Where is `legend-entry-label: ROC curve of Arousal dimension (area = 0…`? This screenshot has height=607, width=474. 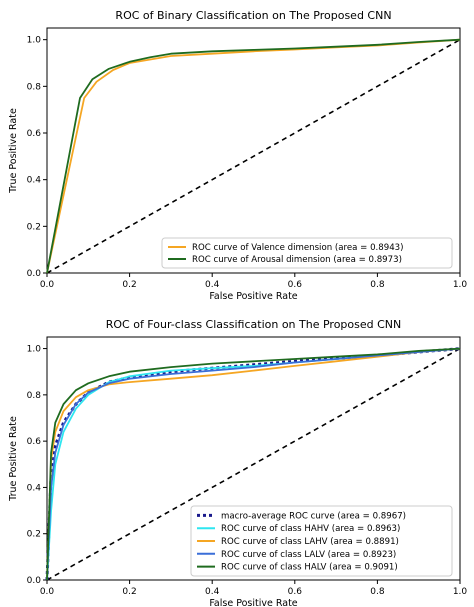 legend-entry-label: ROC curve of Arousal dimension (area = 0… is located at coordinates (297, 260).